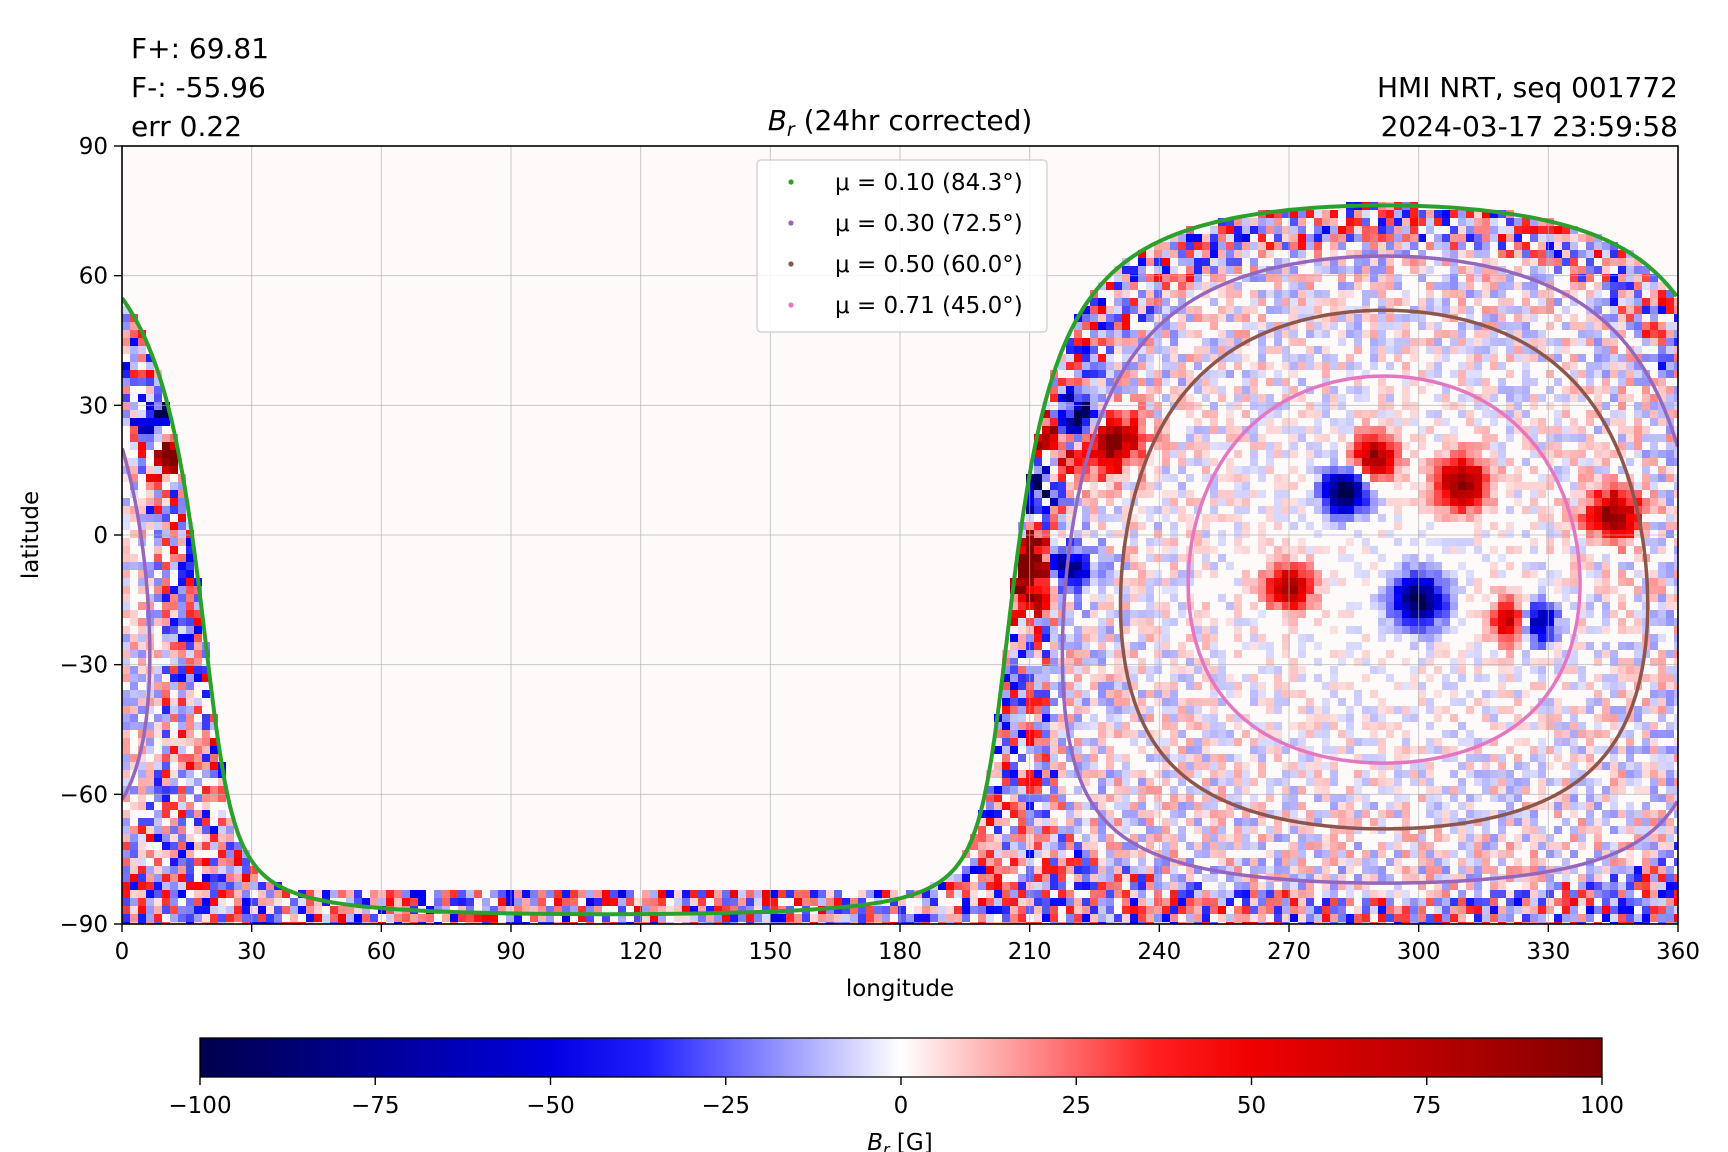 The height and width of the screenshot is (1152, 1728). Describe the element at coordinates (887, 1146) in the screenshot. I see `colorbar-label-subscript: r` at that location.